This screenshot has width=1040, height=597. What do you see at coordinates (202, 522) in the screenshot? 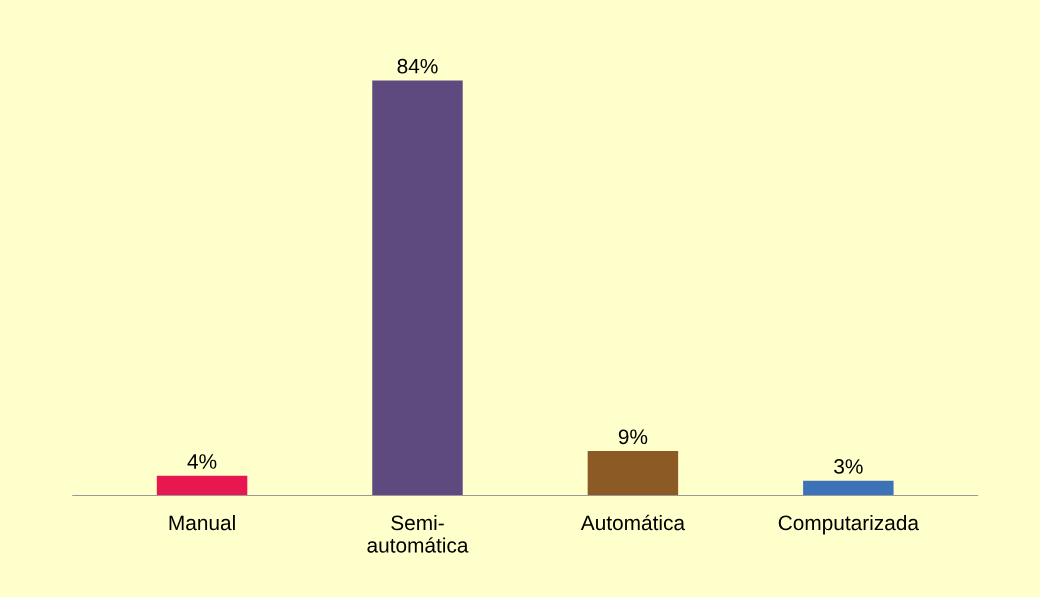
I see `x-tick-label: Manual` at bounding box center [202, 522].